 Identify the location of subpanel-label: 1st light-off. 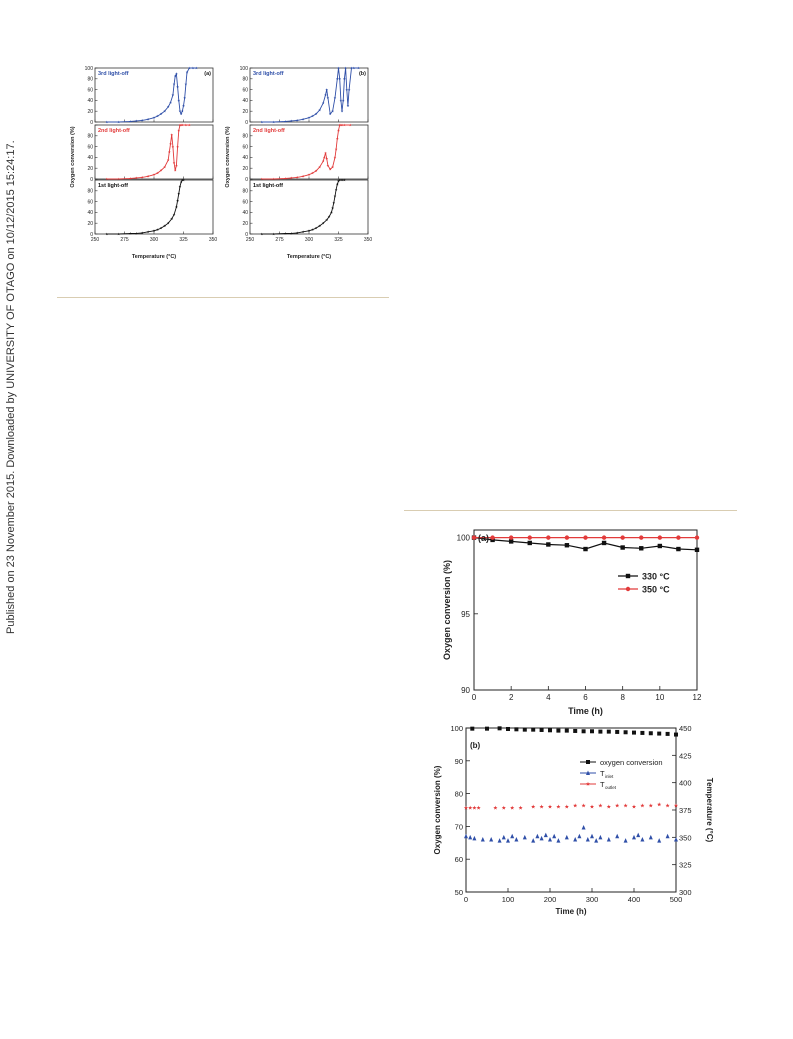
(113, 186).